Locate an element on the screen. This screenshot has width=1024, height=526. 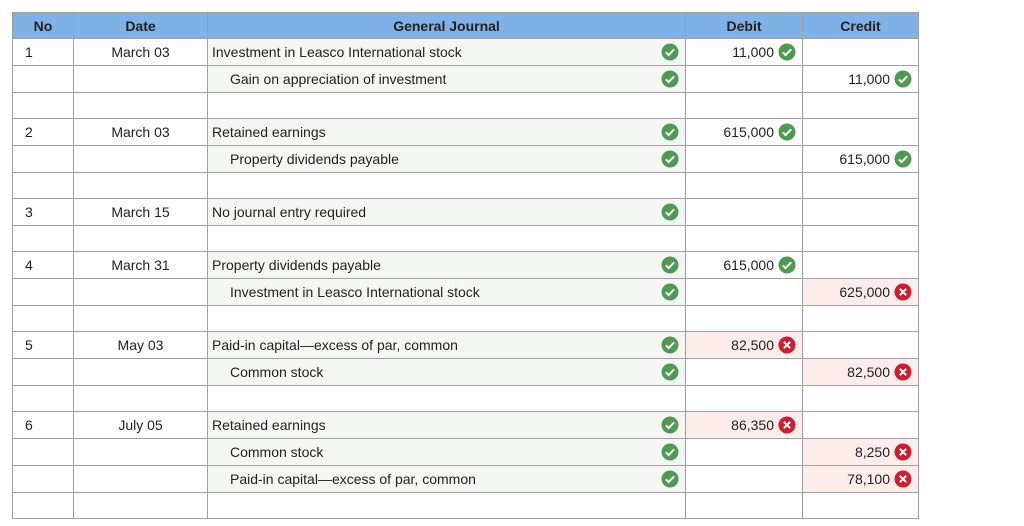
amount-cell: 625,000 is located at coordinates (860, 292).